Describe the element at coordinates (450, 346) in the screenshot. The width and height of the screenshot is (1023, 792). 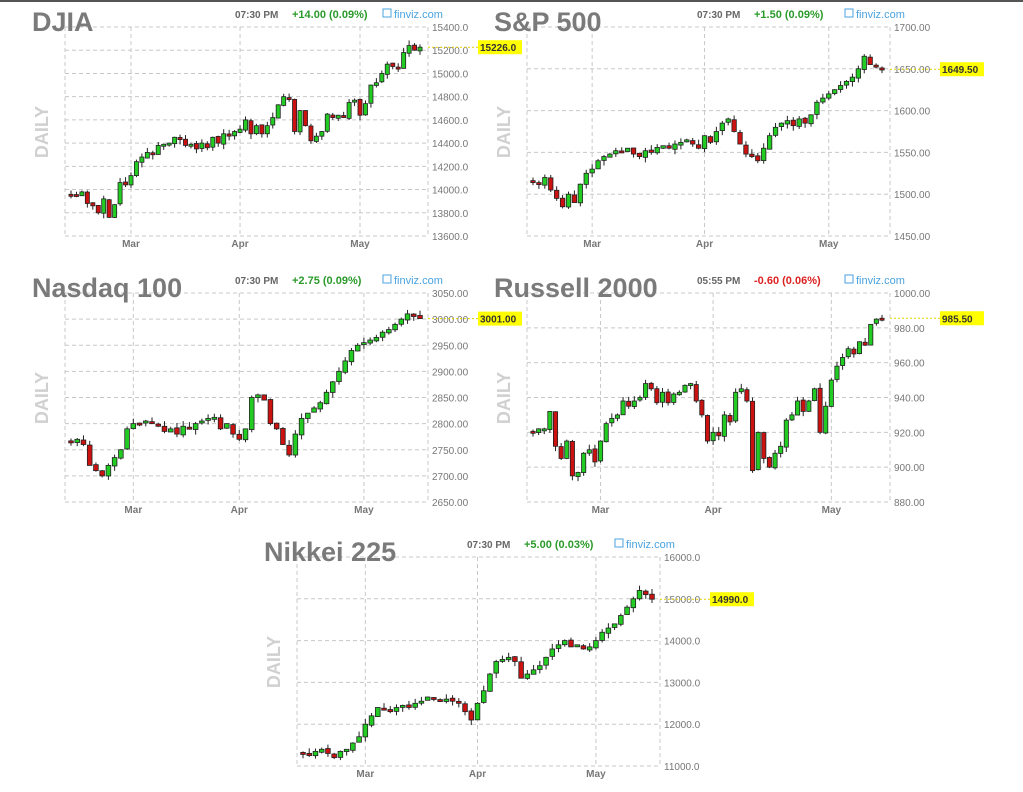
I see `y-tick-label: 2950.00` at that location.